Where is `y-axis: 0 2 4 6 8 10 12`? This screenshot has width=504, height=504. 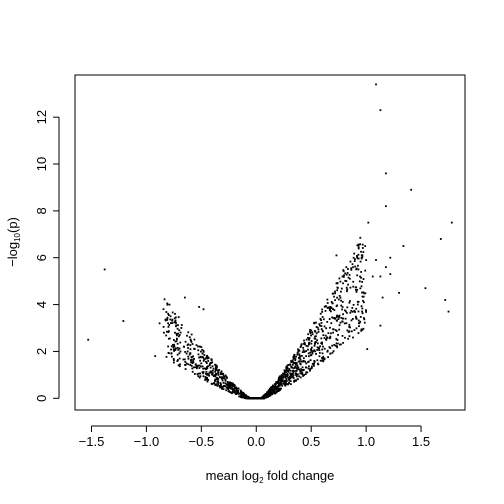
y-axis: 0 2 4 6 8 10 12 is located at coordinates (46, 256).